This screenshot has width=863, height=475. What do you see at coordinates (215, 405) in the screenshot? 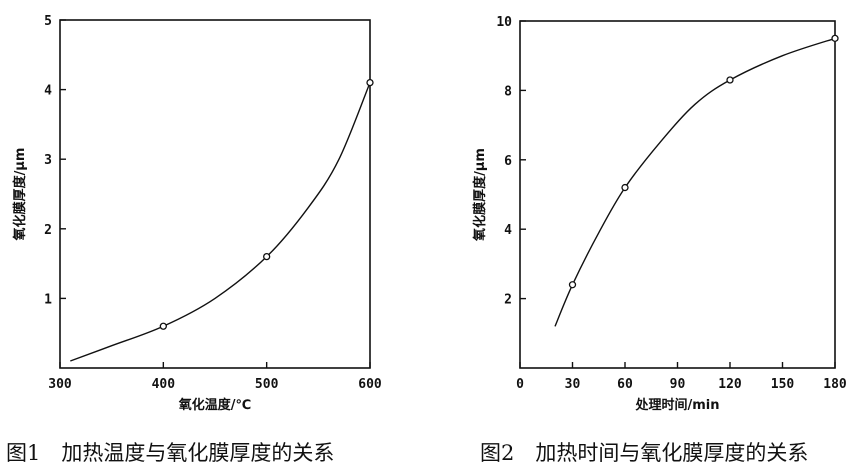
I see `x-axis-label: 氧化温度/℃` at bounding box center [215, 405].